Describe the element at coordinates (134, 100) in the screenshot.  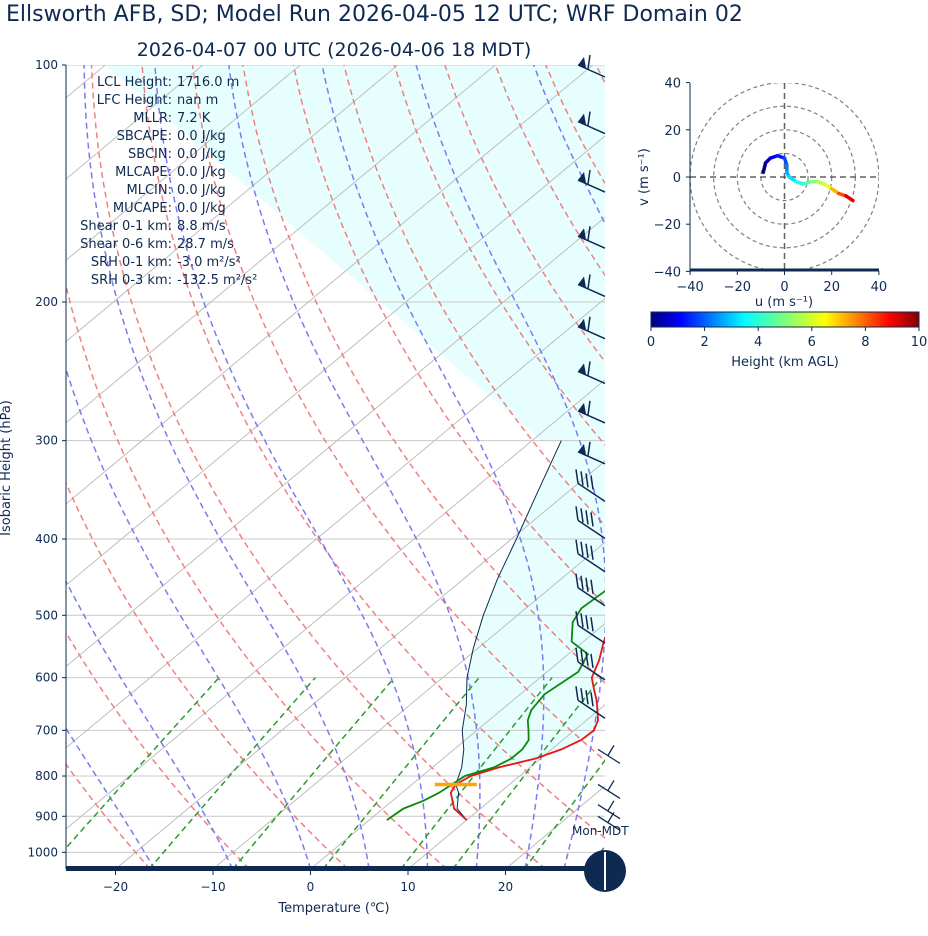
I see `stat-label: LFC Height:` at that location.